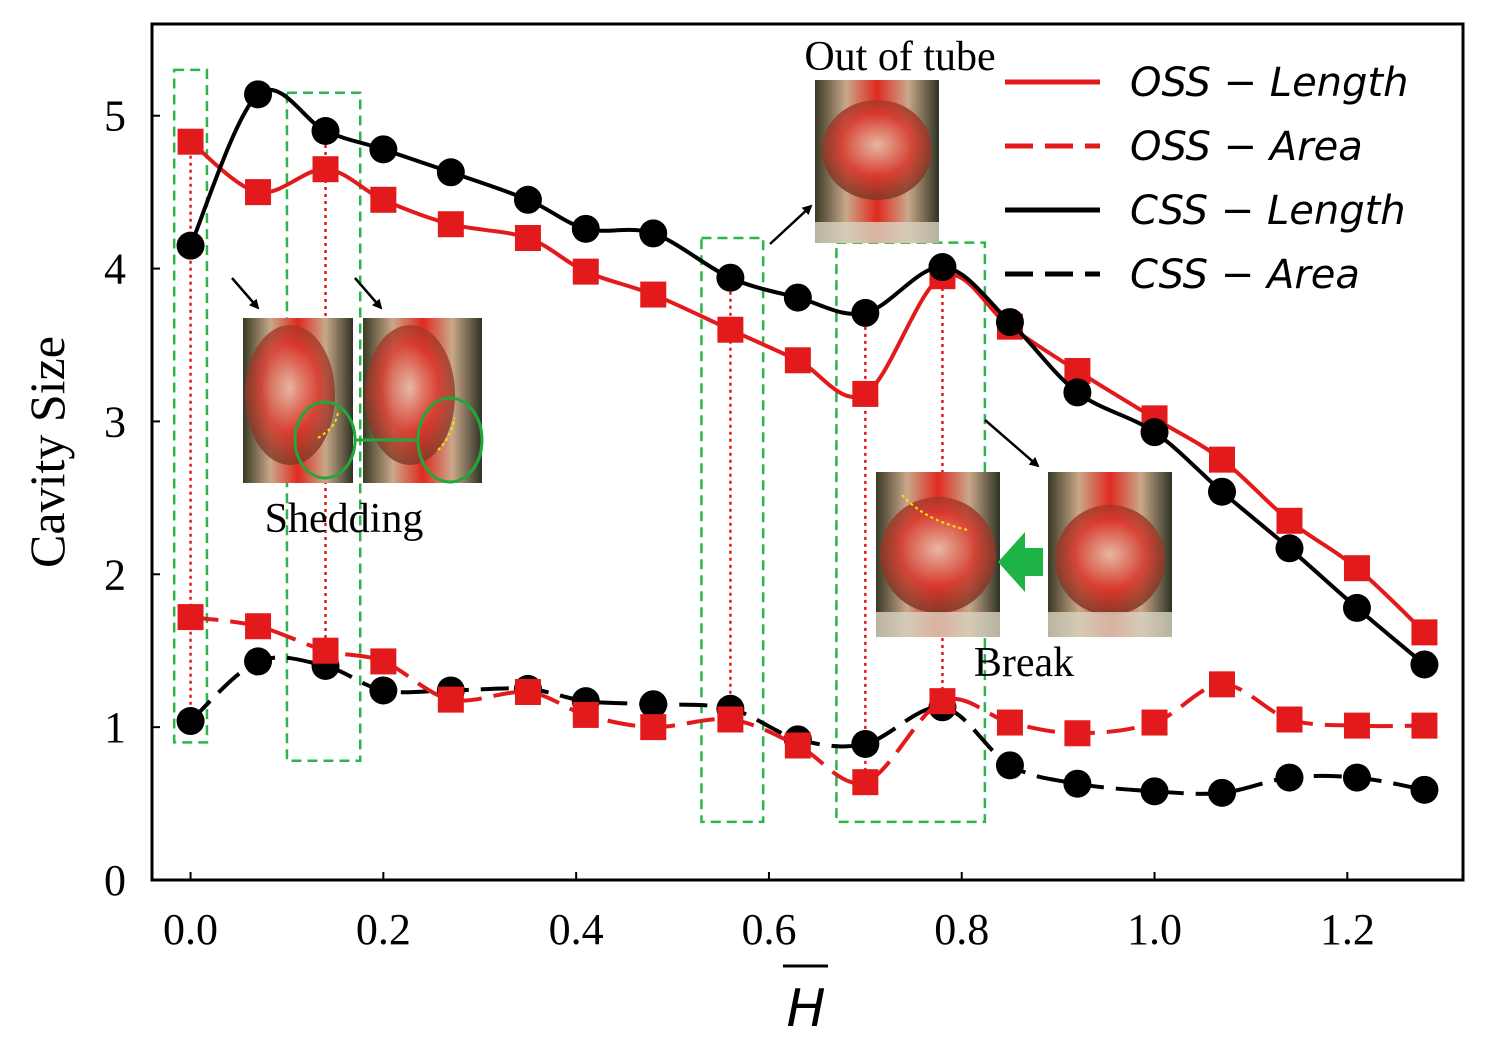  Describe the element at coordinates (383, 929) in the screenshot. I see `x-tick-label-1: 0.2` at that location.